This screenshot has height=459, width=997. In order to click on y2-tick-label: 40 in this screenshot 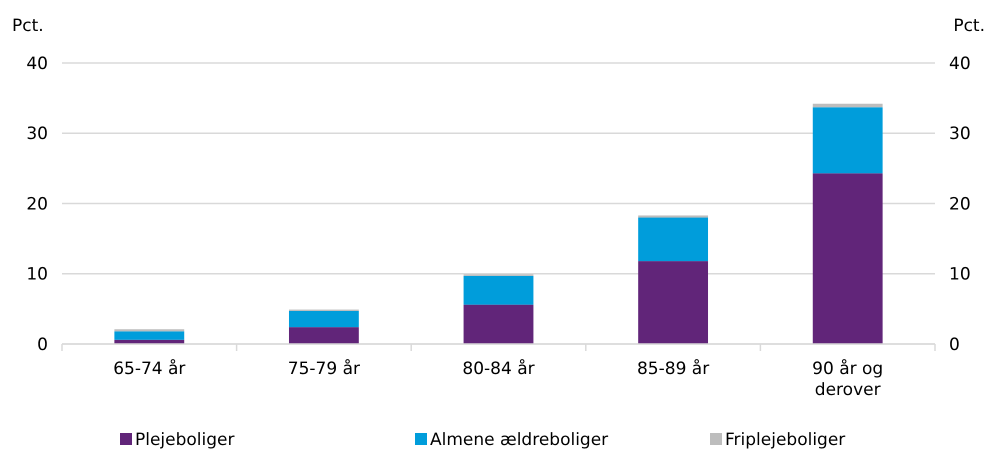, I will do `click(960, 64)`.